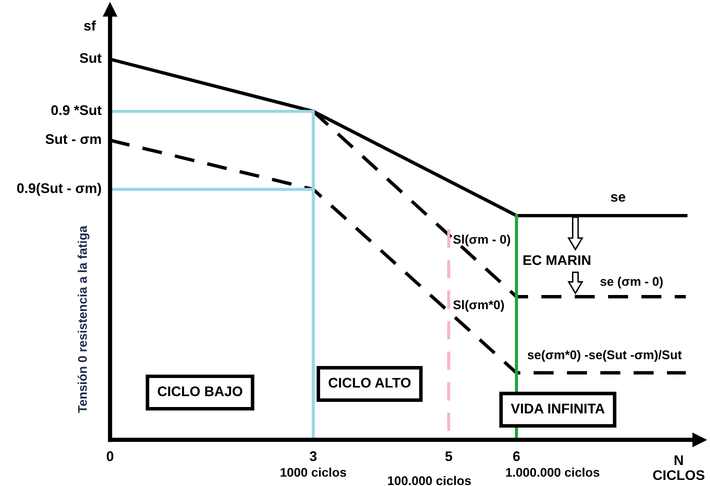  Describe the element at coordinates (369, 383) in the screenshot. I see `annotation: CICLO ALTO` at that location.